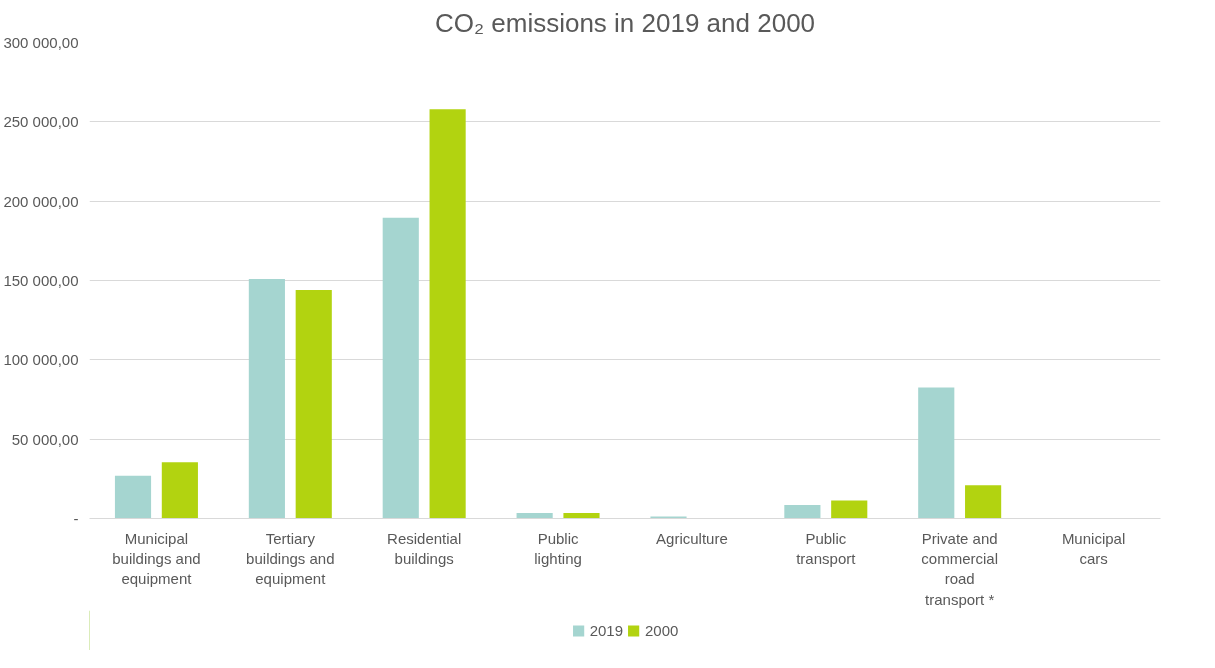  Describe the element at coordinates (41, 201) in the screenshot. I see `y-tick-label: 200 000,00` at that location.